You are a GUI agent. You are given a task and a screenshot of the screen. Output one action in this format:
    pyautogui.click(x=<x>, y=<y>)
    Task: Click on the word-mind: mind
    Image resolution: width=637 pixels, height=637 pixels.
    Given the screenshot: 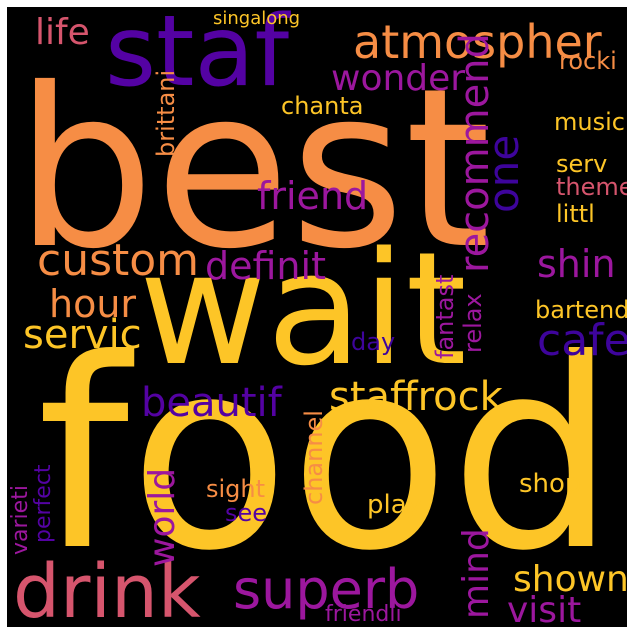 What is the action you would take?
    pyautogui.click(x=476, y=573)
    